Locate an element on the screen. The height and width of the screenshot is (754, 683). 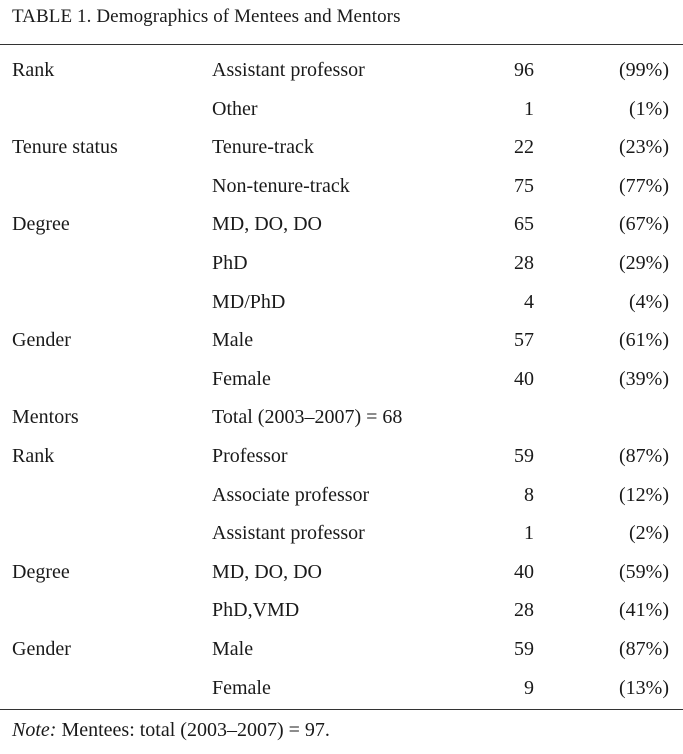
table-row: Assistant professor 1 (2%) is located at coordinates (341, 533).